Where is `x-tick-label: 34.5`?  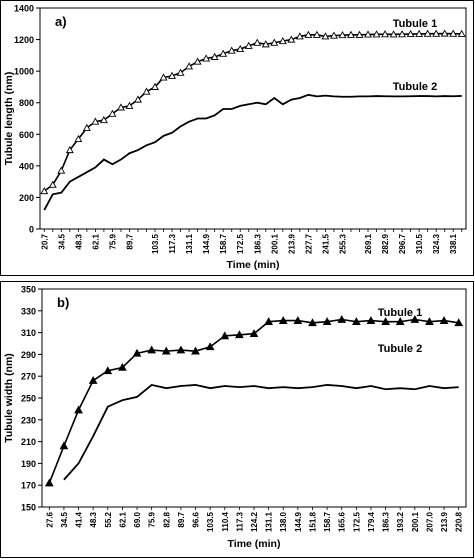
x-tick-label: 34.5 is located at coordinates (64, 519).